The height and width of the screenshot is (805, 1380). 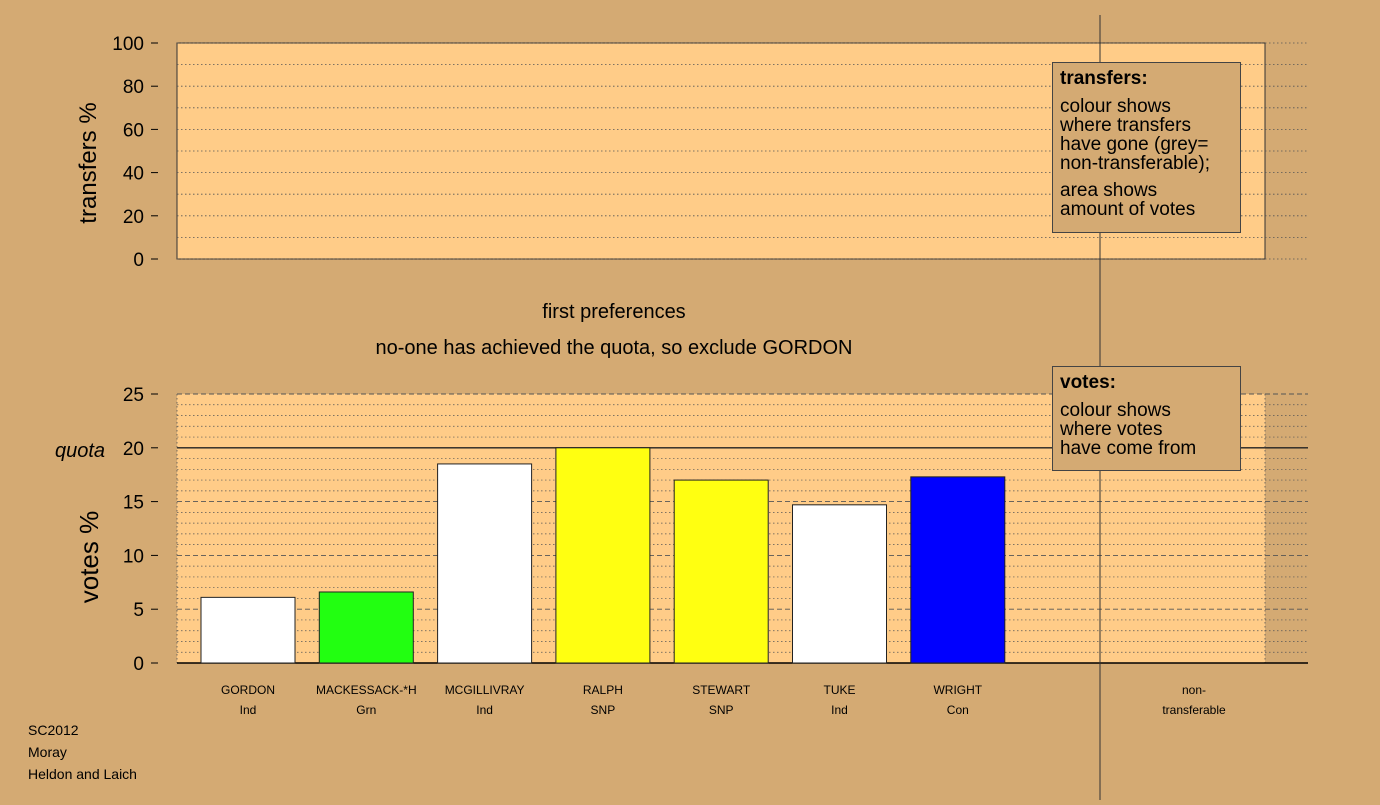 I want to click on transfers-legend-line: area shows, so click(x=1109, y=190).